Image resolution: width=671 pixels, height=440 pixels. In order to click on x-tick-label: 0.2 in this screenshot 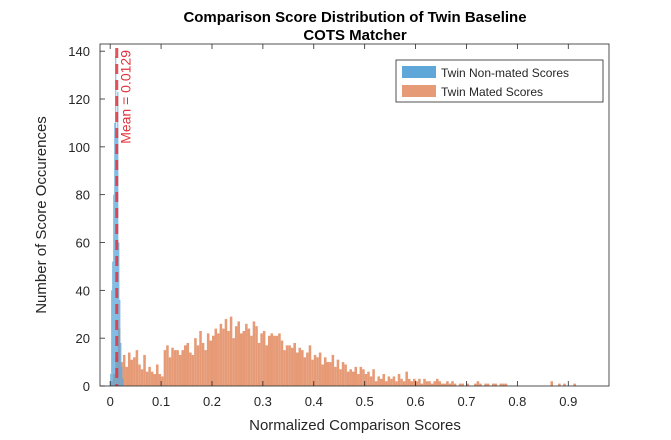, I will do `click(212, 401)`.